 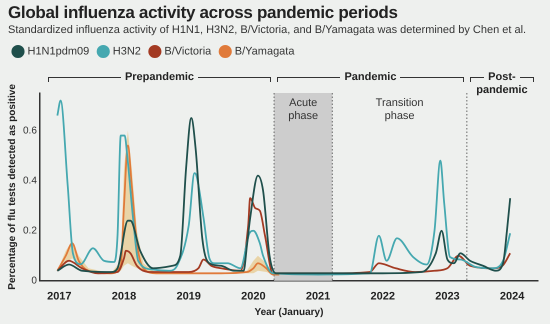 What do you see at coordinates (59, 52) in the screenshot?
I see `legend-label: H1N1pdm09` at bounding box center [59, 52].